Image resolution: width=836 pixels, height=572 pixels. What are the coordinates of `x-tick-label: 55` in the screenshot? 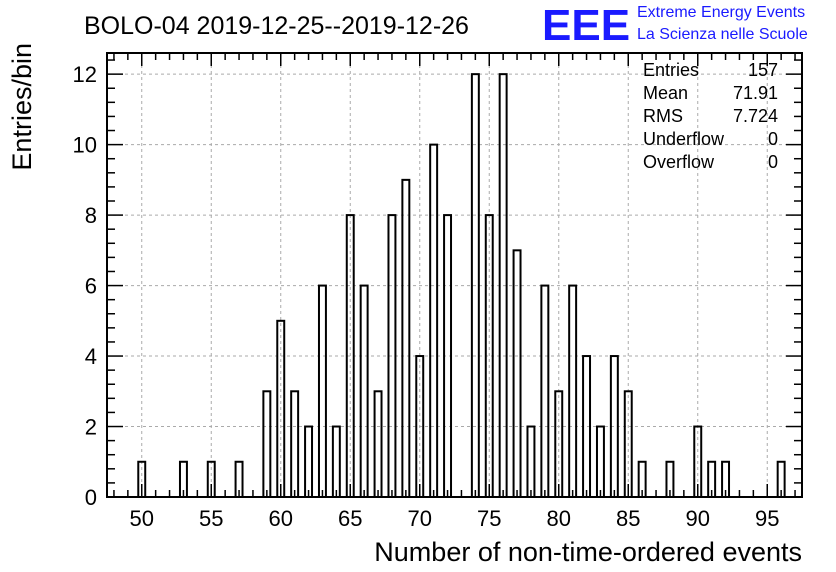 It's located at (211, 518).